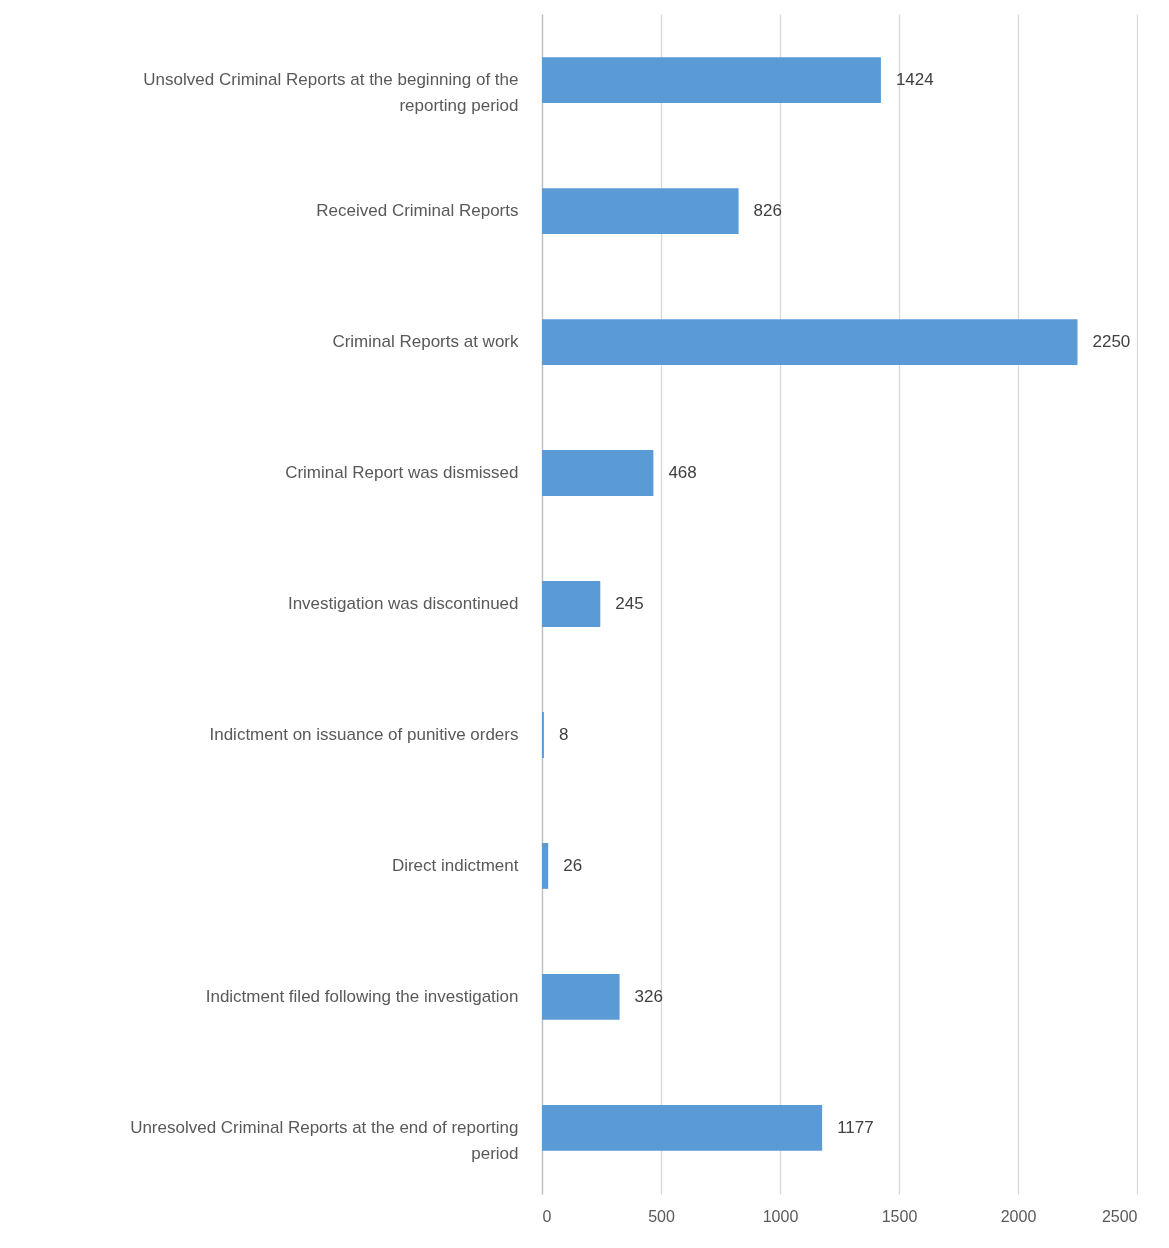 Image resolution: width=1169 pixels, height=1248 pixels. What do you see at coordinates (661, 1216) in the screenshot?
I see `x-tick-label: 500` at bounding box center [661, 1216].